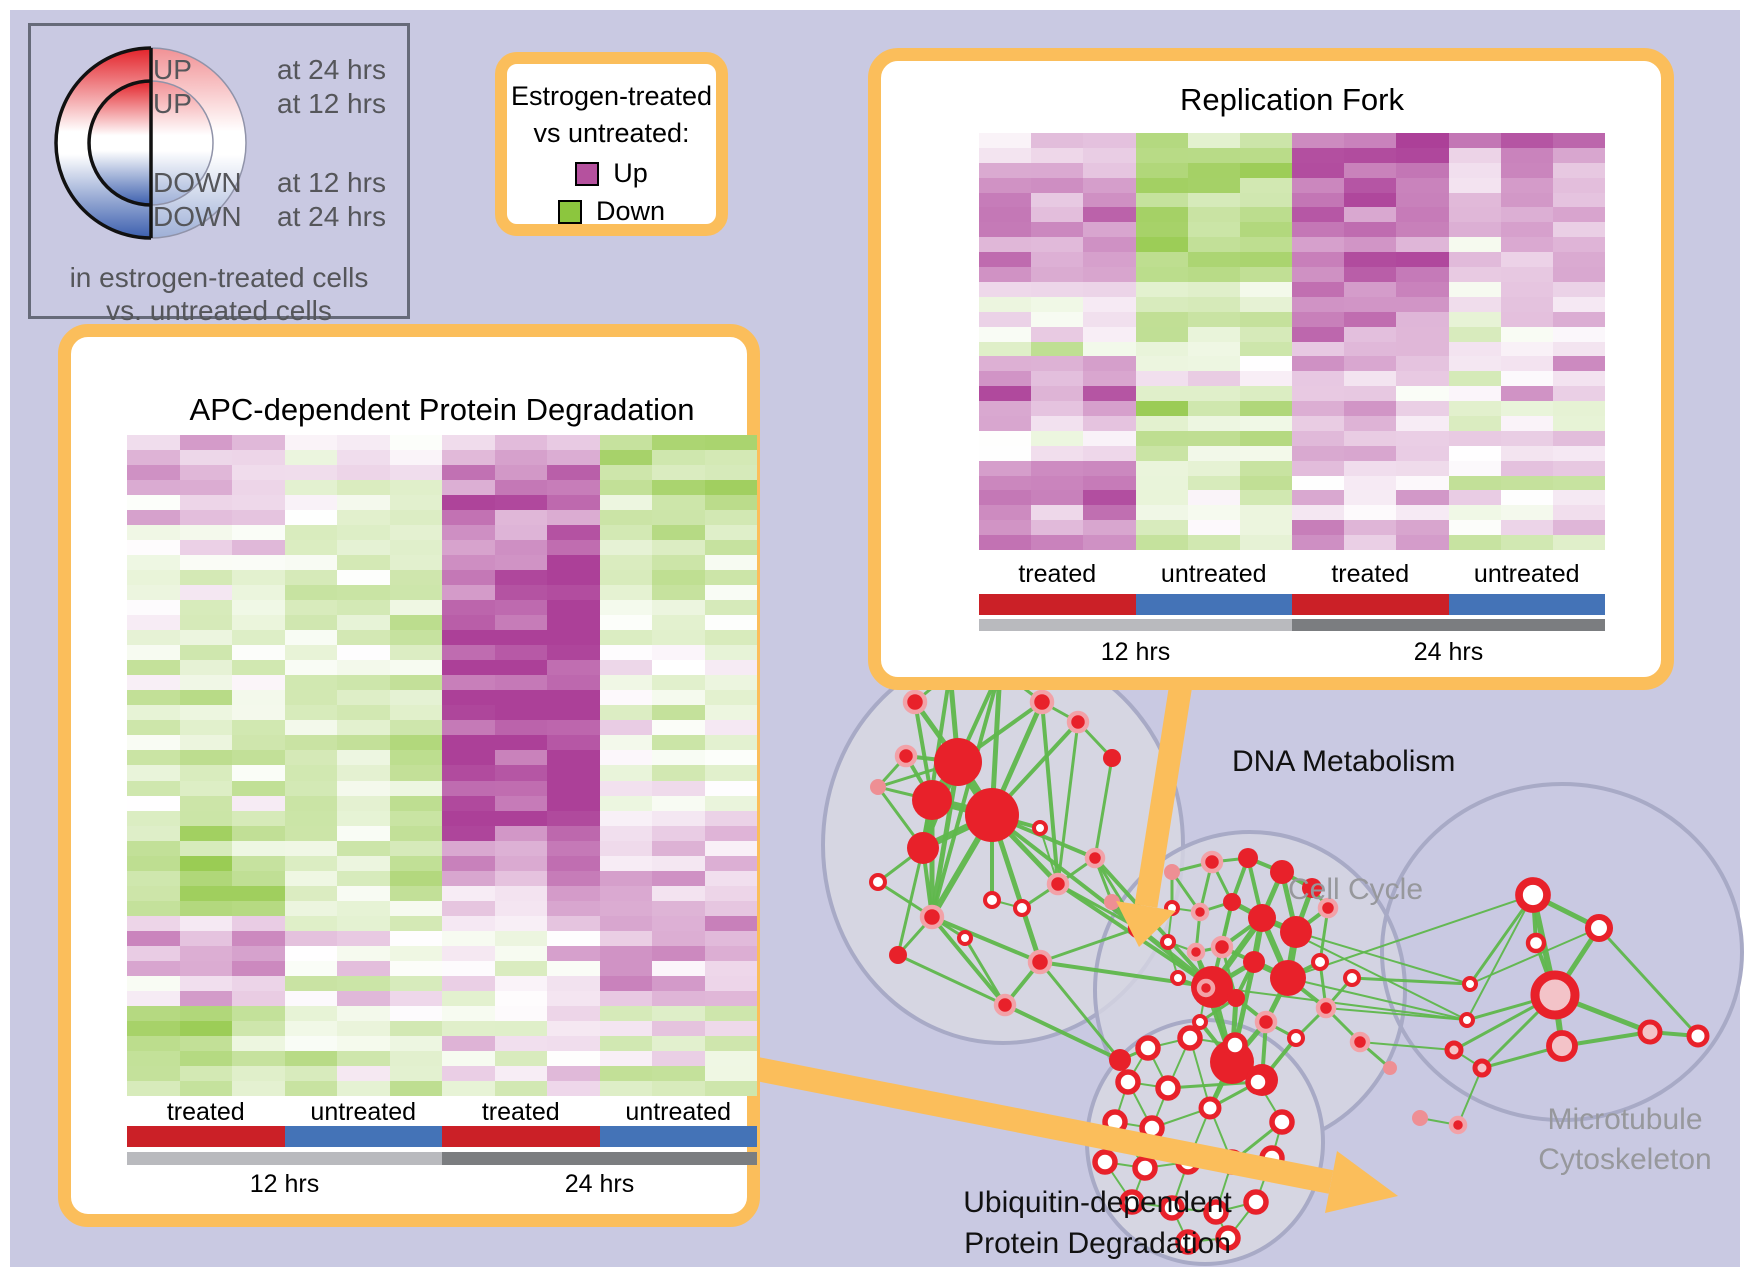 The image size is (1750, 1279). Describe the element at coordinates (678, 1136) in the screenshot. I see `apc-untreated-24-bar` at that location.